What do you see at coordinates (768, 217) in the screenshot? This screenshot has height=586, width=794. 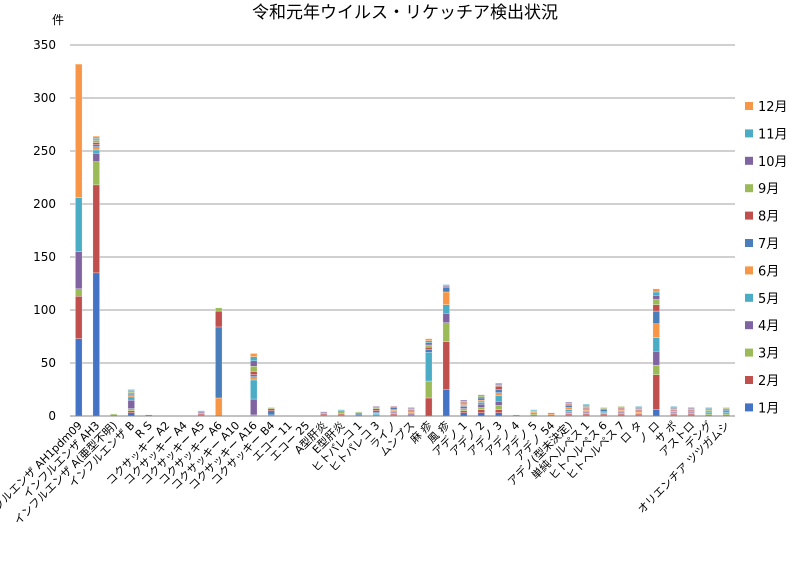 I see `legend-label: 8月` at bounding box center [768, 217].